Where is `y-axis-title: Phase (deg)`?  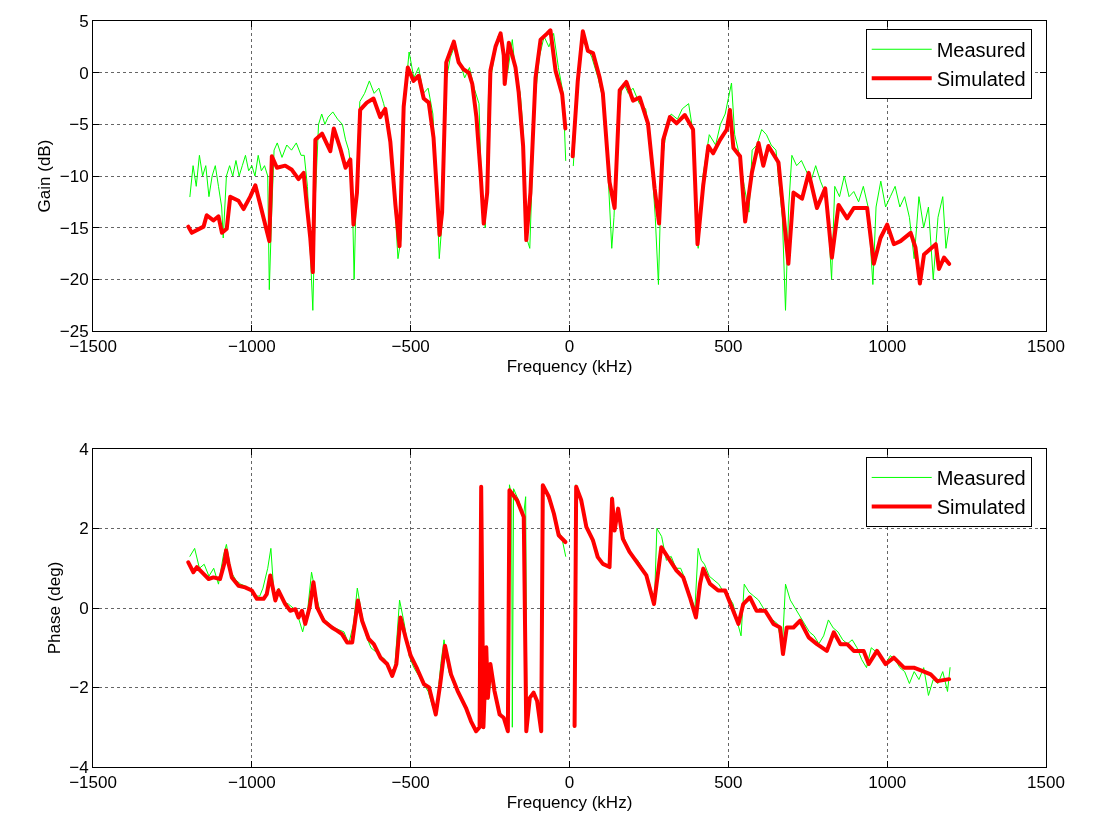 y-axis-title: Phase (deg) is located at coordinates (54, 608).